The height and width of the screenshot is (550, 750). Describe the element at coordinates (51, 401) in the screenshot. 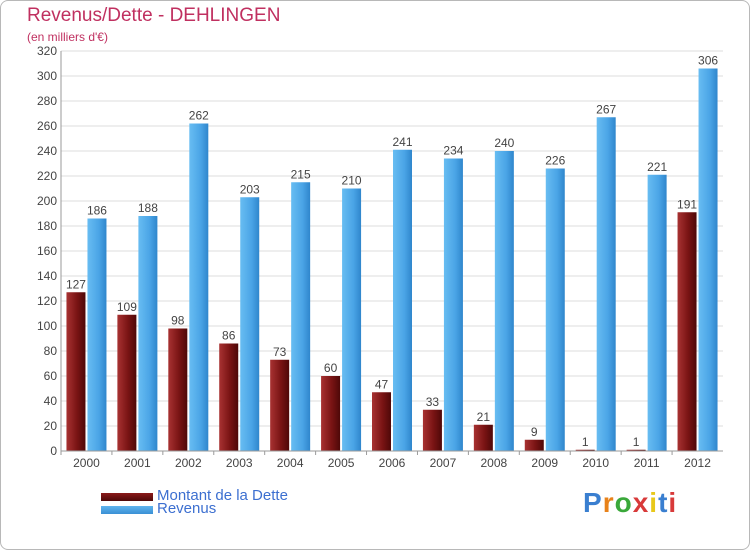

I see `y-tick-label: 40` at that location.